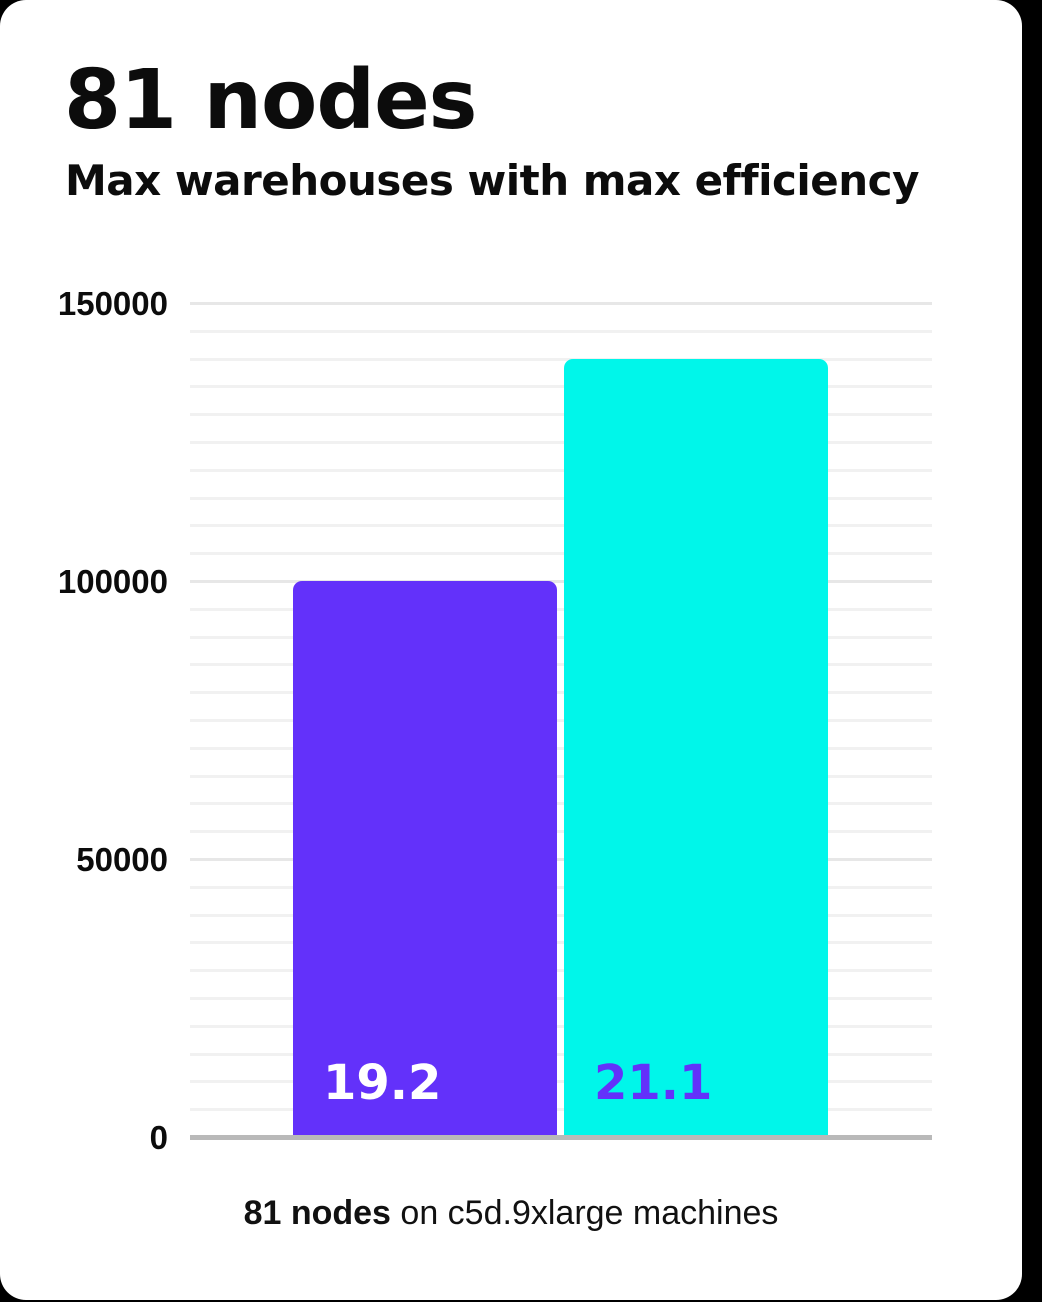 This screenshot has height=1302, width=1042. I want to click on bar-19.2, so click(425, 859).